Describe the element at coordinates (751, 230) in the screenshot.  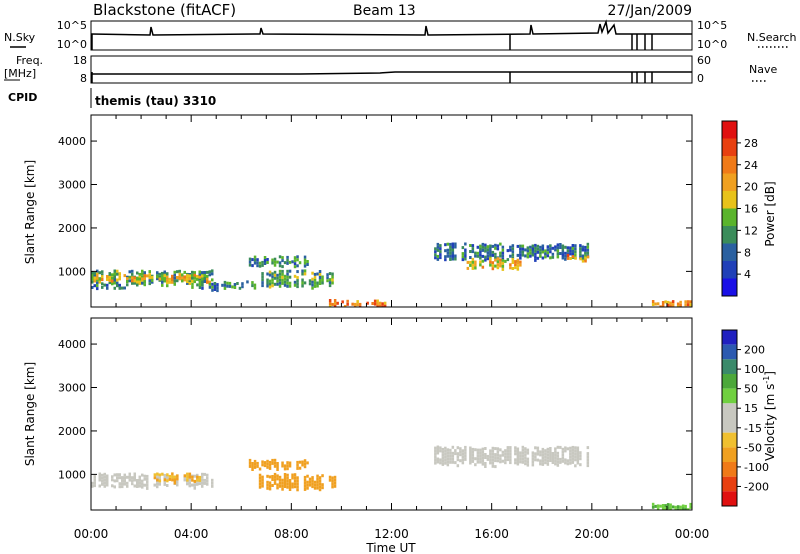
I see `power-colorbar-tick-label: 12` at that location.